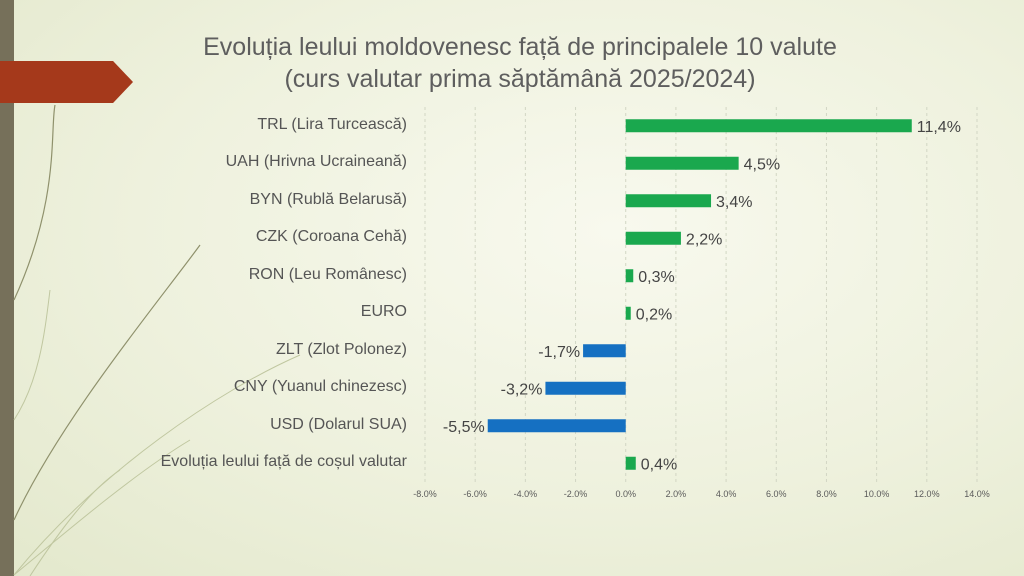  I want to click on category-label: EURO, so click(383, 312).